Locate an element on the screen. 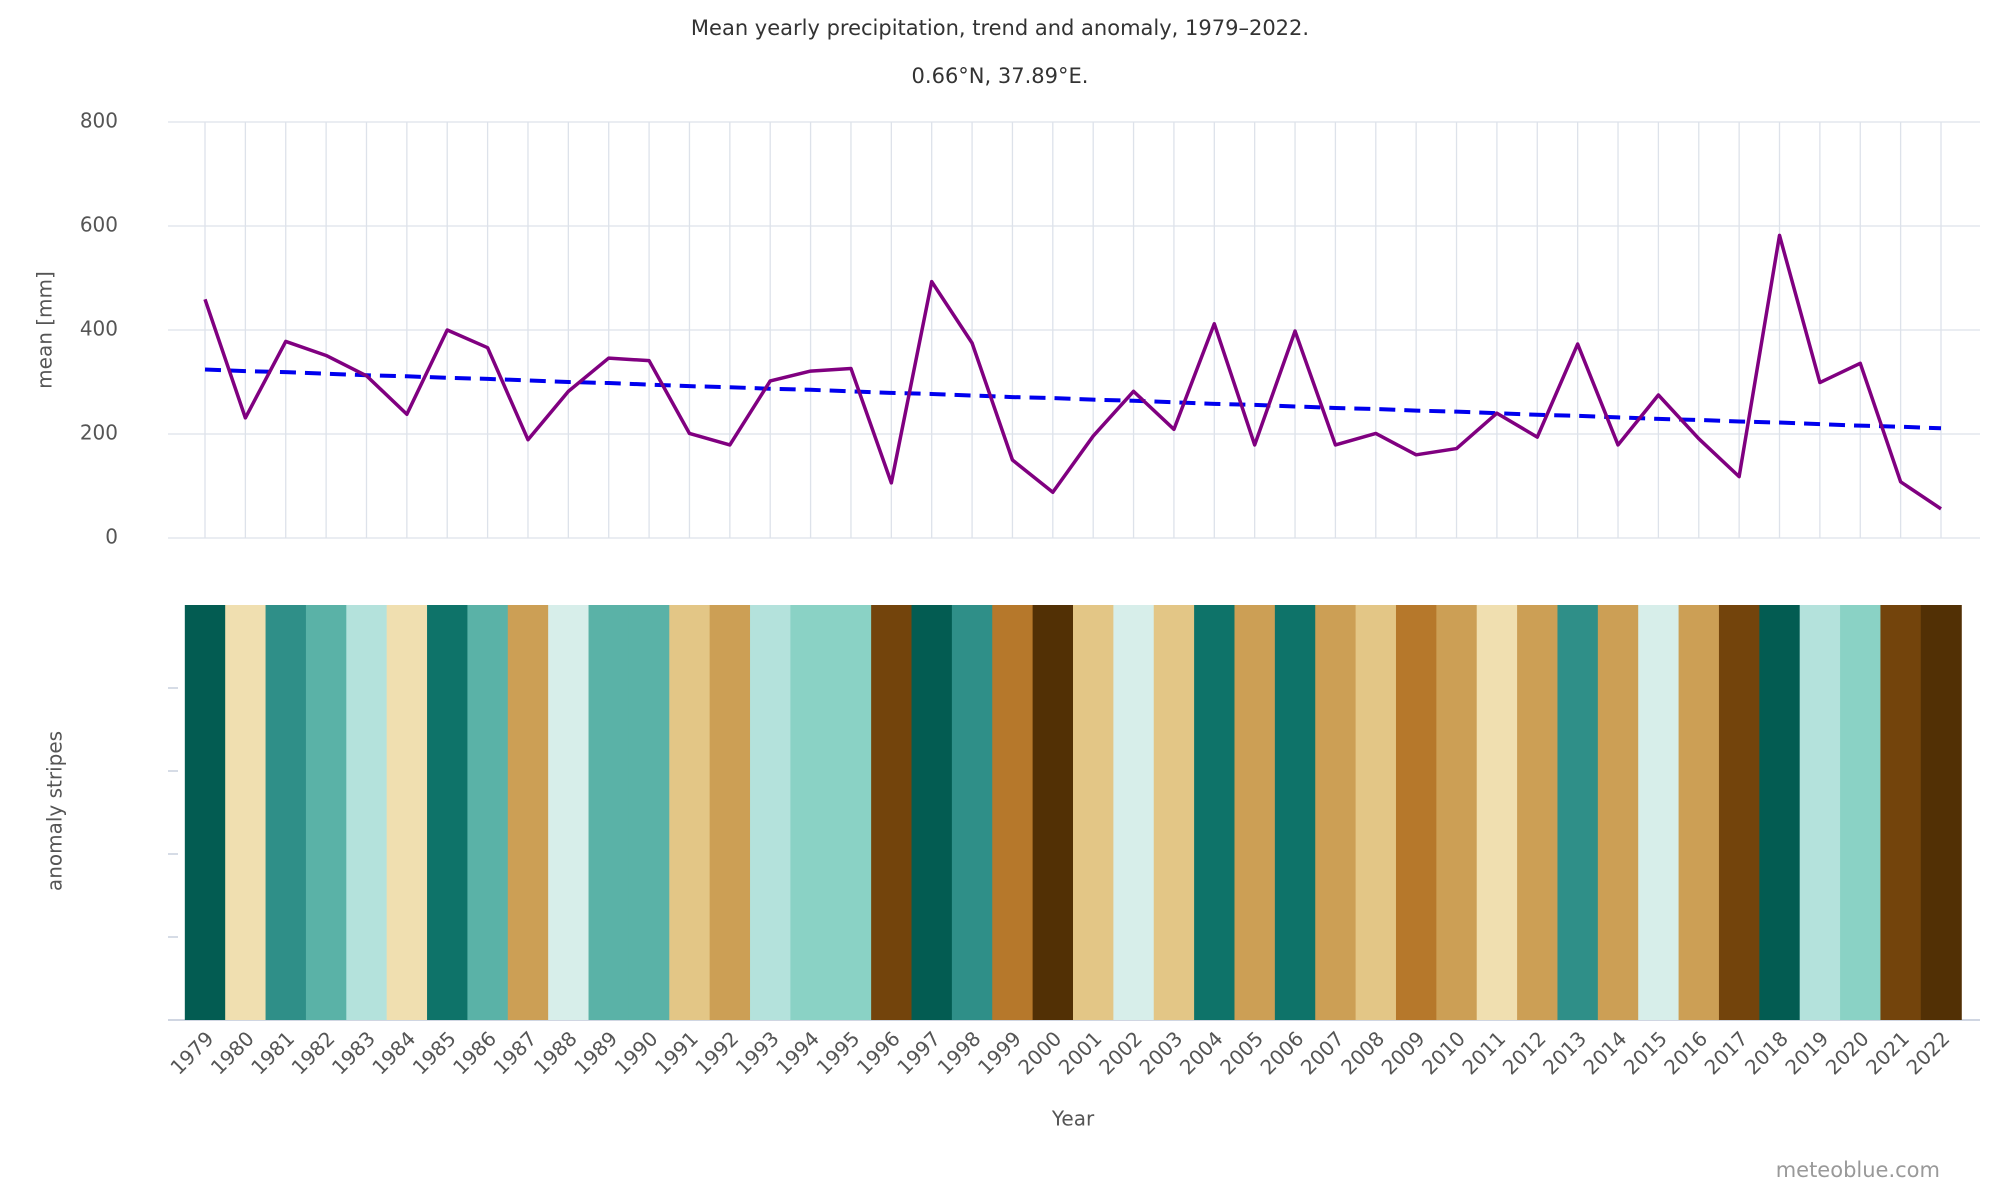 The image size is (2000, 1200). x-tick-label: 1993 is located at coordinates (757, 1052).